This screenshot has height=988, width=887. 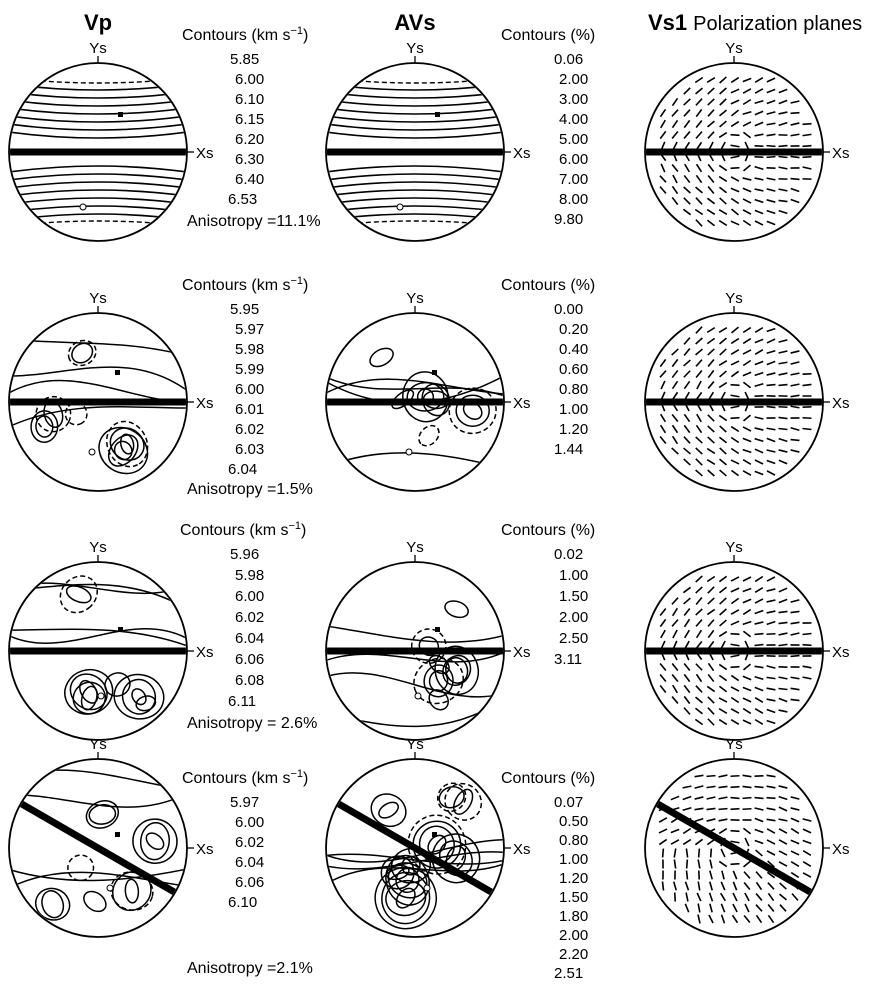 I want to click on vp-contour-values: 5.85 6.00 6.10 6.15 6.20 6.30 6.40 6.53, so click(x=246, y=129).